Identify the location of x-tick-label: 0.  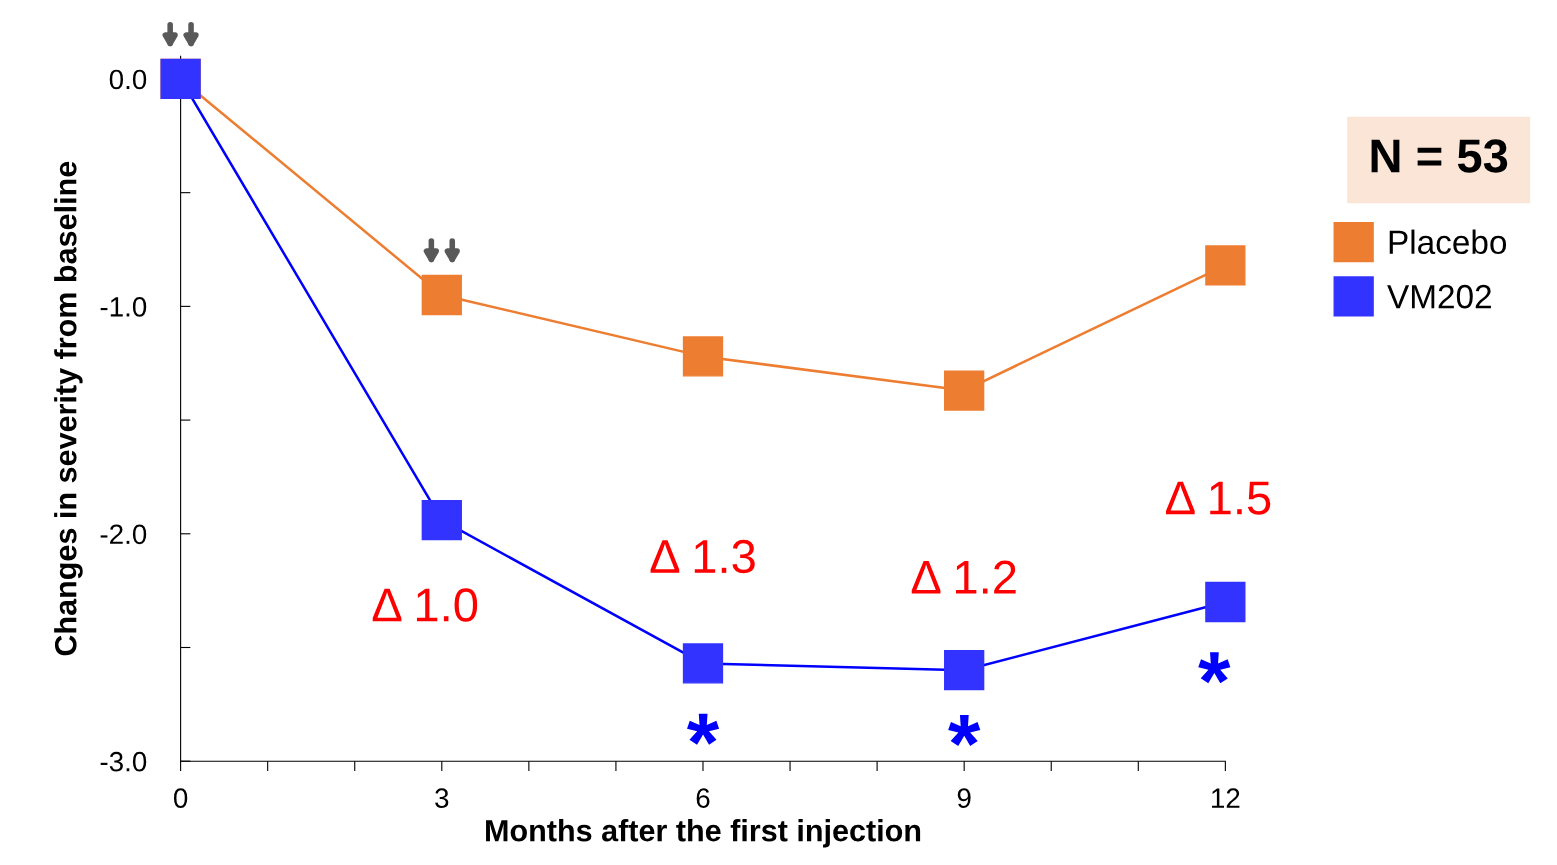
(180, 798).